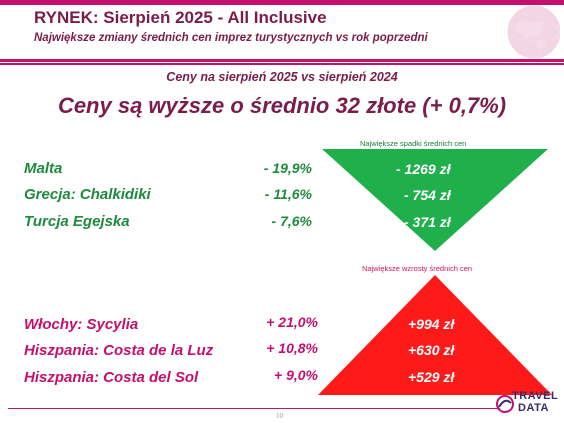 This screenshot has height=423, width=564. Describe the element at coordinates (119, 350) in the screenshot. I see `rise-destination-2: Hiszpania: Costa de la Luz` at that location.